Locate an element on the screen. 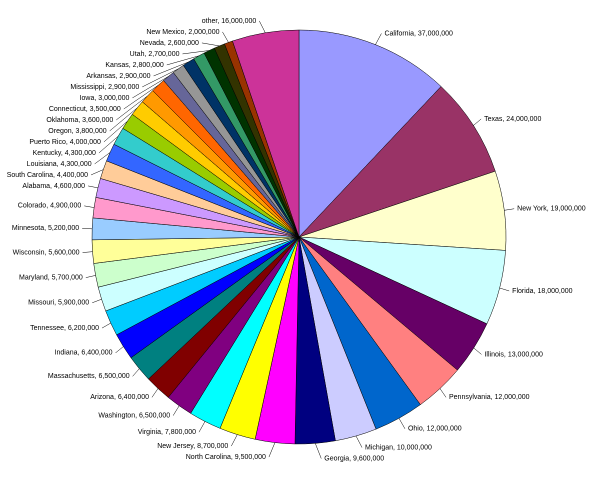 This screenshot has width=600, height=486. data-label: North Carolina, 9,500,000 is located at coordinates (226, 457).